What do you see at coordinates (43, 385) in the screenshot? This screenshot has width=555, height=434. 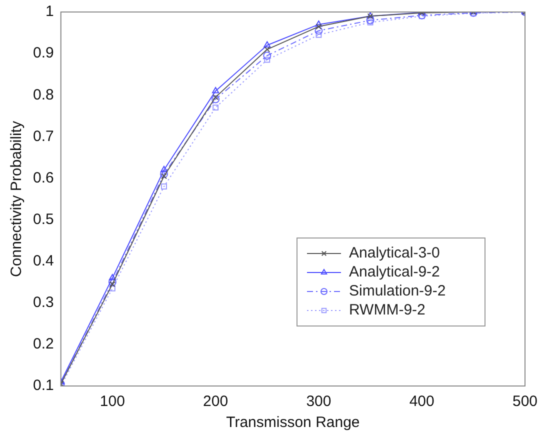 I see `y-tick-label: 0.1` at bounding box center [43, 385].